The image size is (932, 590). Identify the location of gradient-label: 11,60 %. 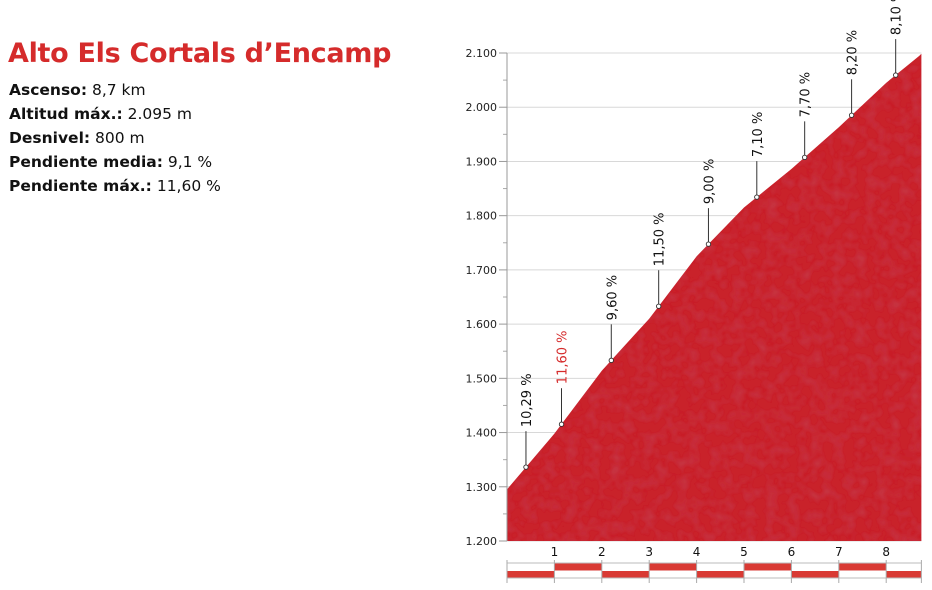
(563, 358).